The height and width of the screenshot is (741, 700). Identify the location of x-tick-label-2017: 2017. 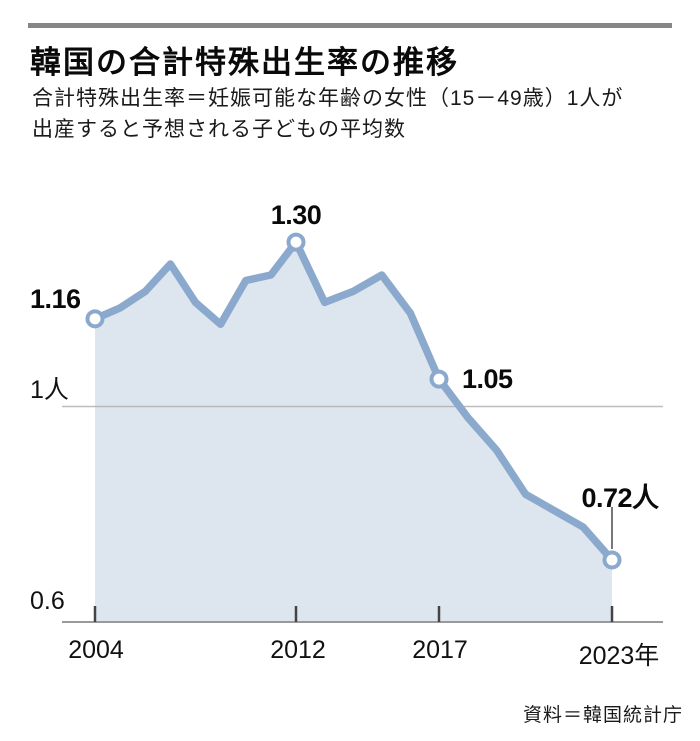
(440, 650).